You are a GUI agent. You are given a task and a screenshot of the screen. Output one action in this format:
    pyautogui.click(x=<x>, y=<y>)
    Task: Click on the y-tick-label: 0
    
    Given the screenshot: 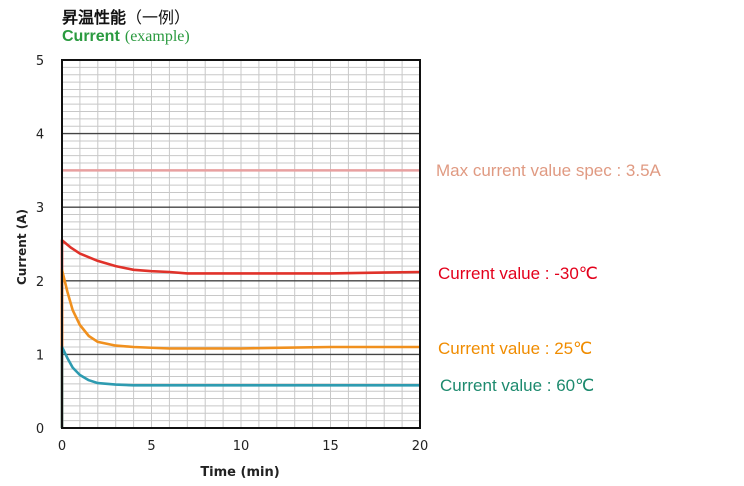 What is the action you would take?
    pyautogui.click(x=40, y=429)
    